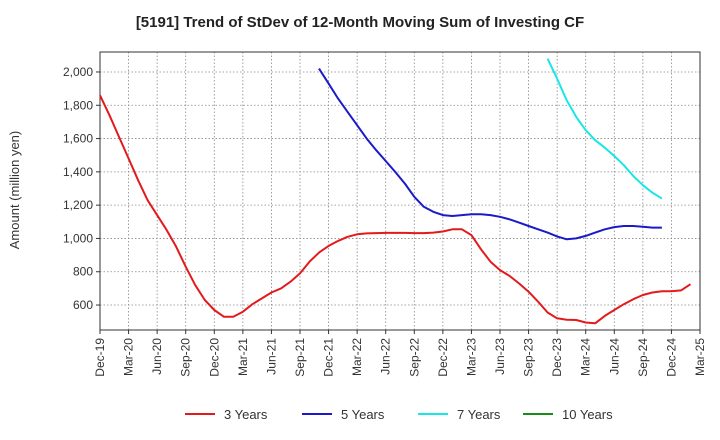 This screenshot has height=440, width=720. Describe the element at coordinates (78, 72) in the screenshot. I see `y-tick-label: 2,000` at that location.